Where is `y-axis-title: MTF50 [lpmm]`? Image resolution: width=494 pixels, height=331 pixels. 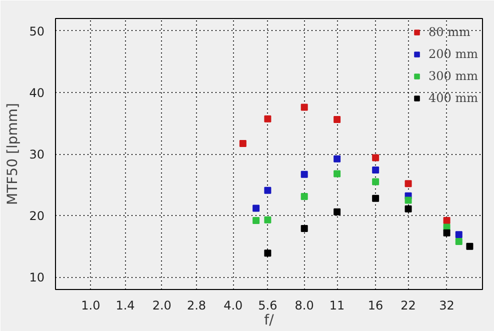 y-axis-title: MTF50 [lpmm] is located at coordinates (13, 154).